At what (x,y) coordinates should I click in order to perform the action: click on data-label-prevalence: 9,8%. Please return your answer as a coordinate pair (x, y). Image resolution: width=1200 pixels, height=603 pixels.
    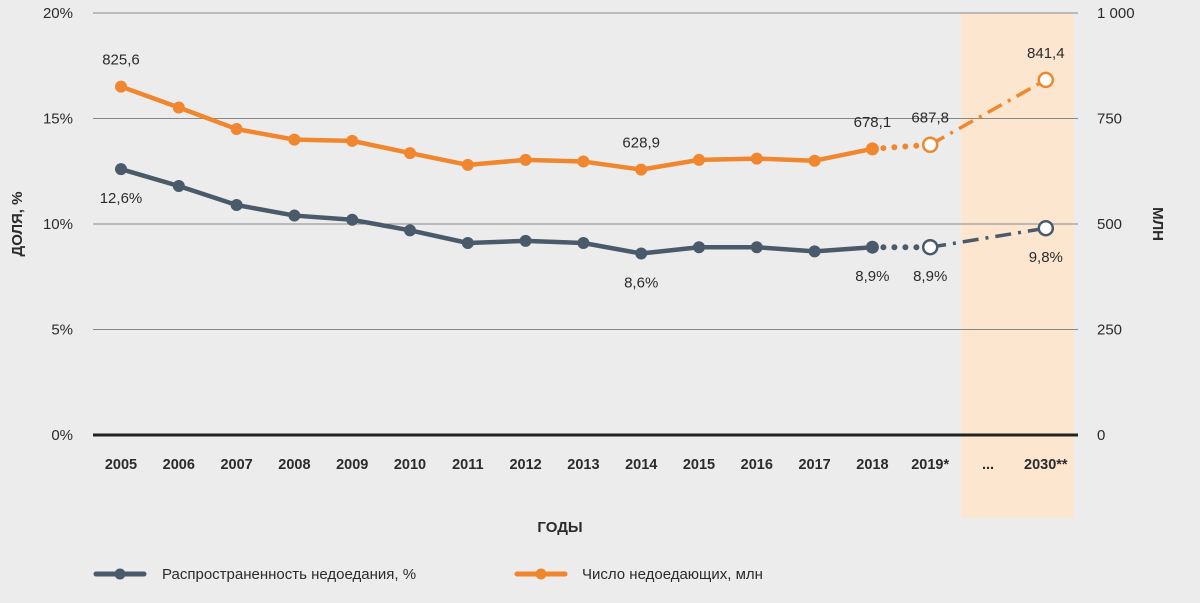
    Looking at the image, I should click on (1046, 257).